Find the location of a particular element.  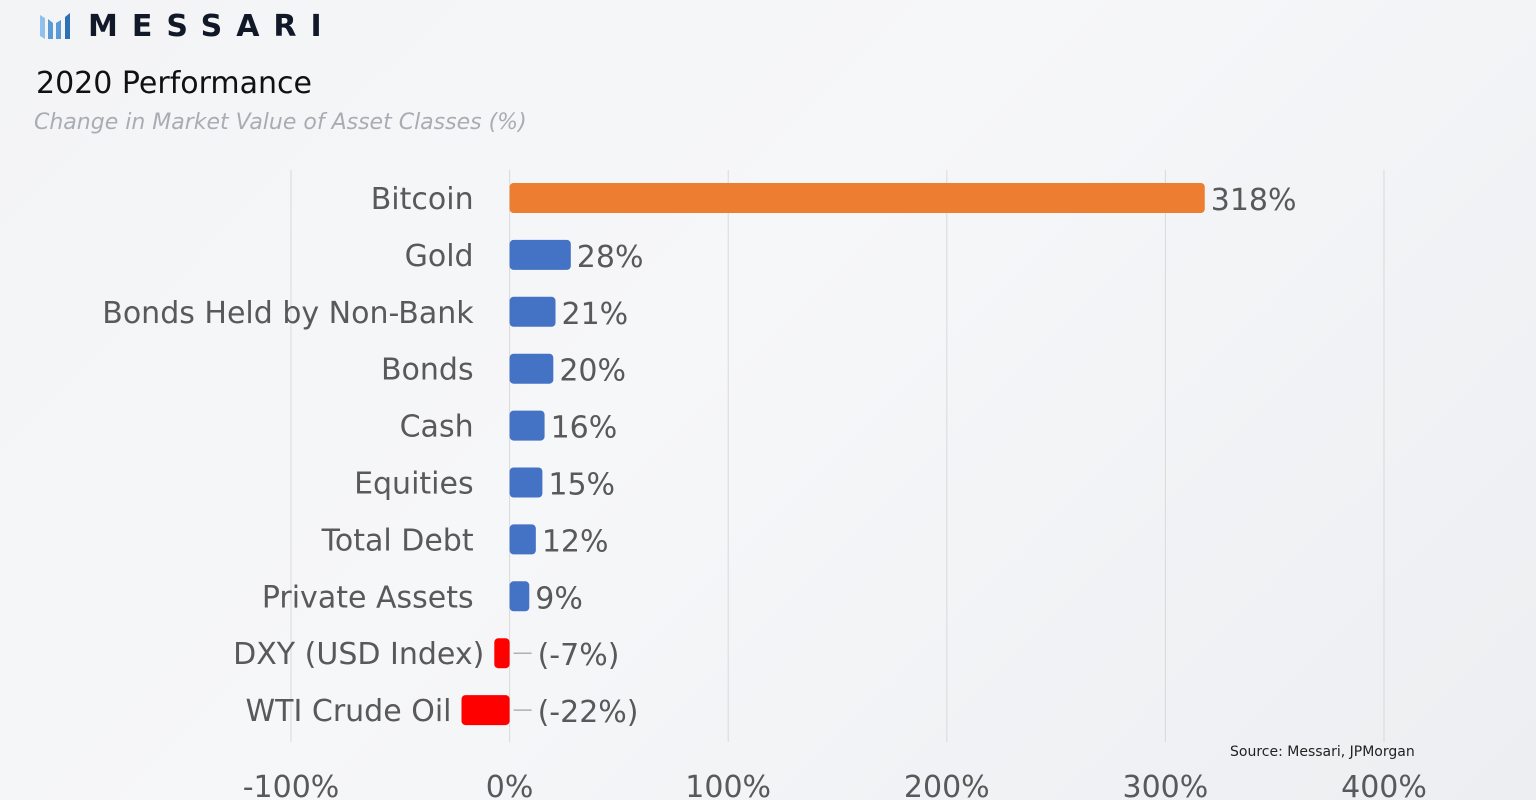

x-tick-label: 100% is located at coordinates (728, 785).